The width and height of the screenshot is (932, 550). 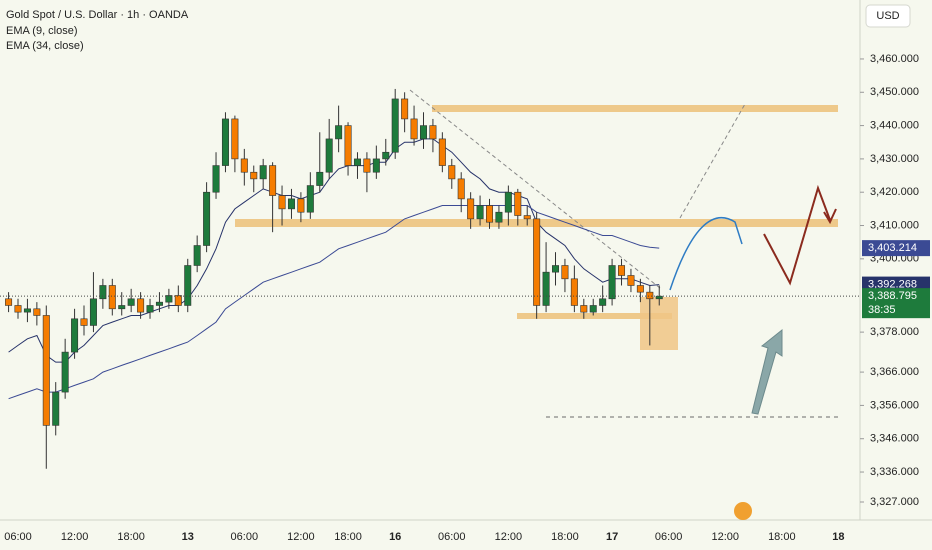 I want to click on chart-title: Gold Spot / U.S. Dollar · 1h · OANDA, so click(x=97, y=15).